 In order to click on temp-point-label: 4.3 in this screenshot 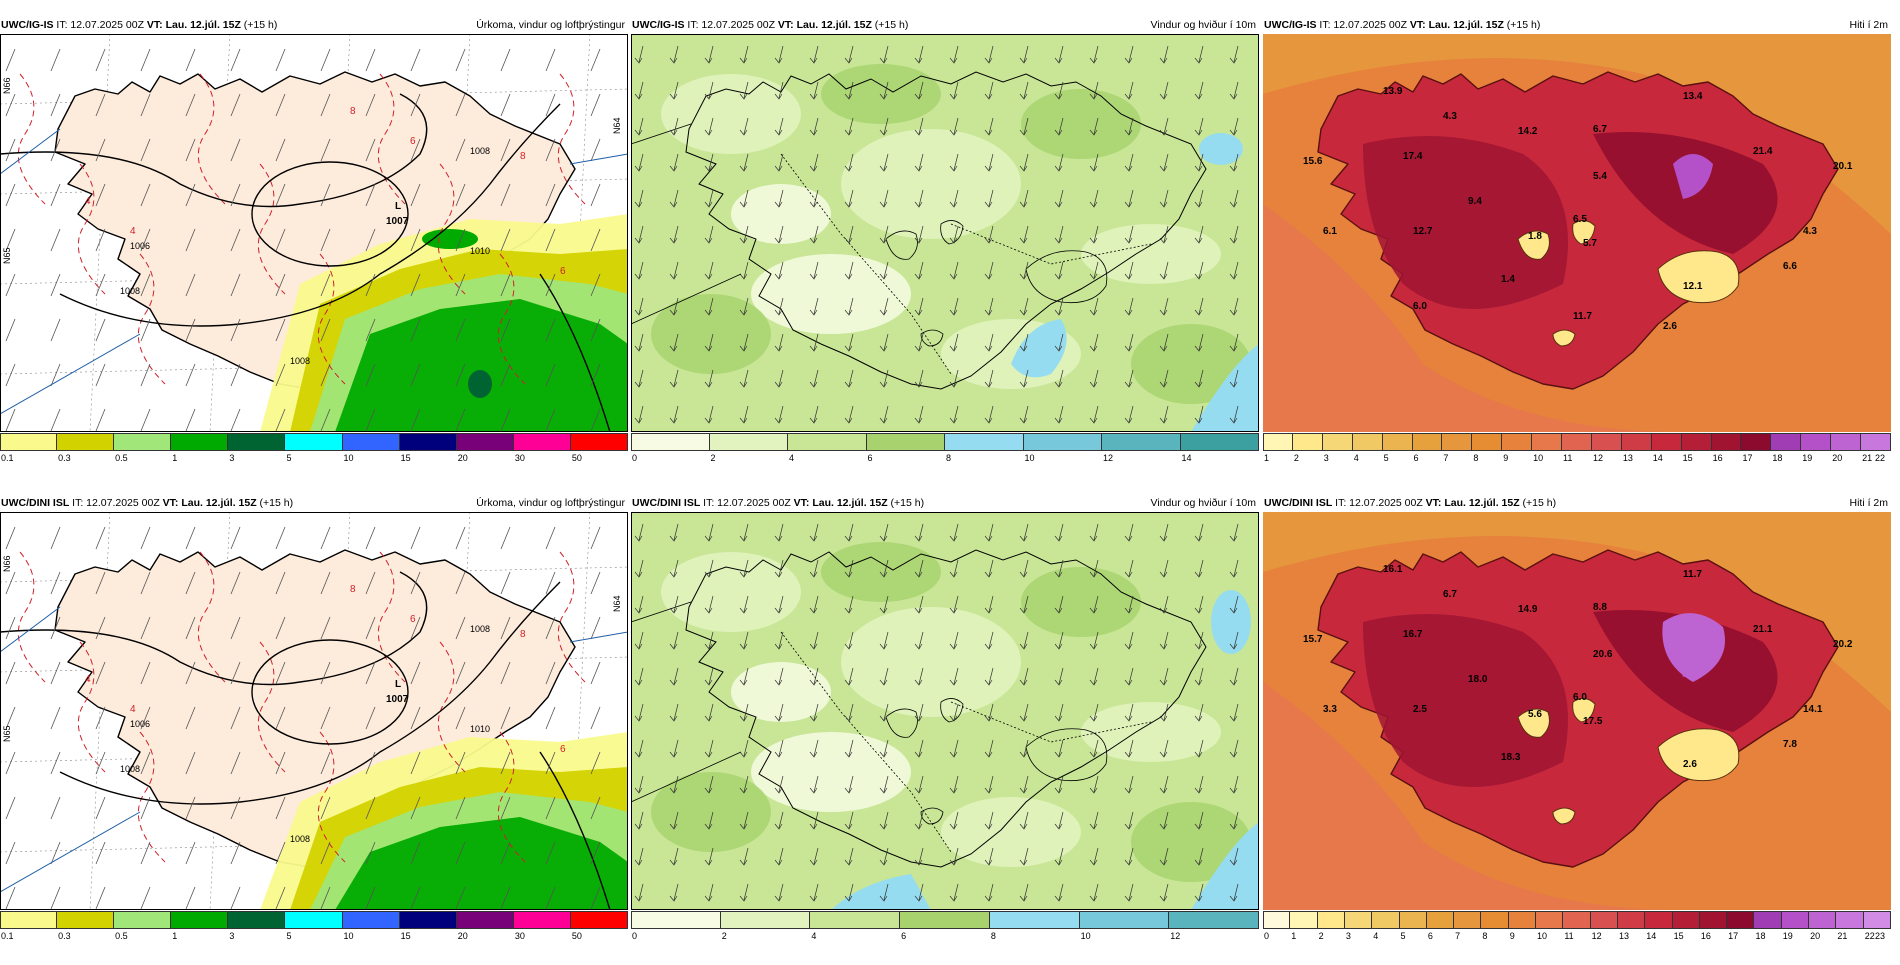, I will do `click(1450, 116)`.